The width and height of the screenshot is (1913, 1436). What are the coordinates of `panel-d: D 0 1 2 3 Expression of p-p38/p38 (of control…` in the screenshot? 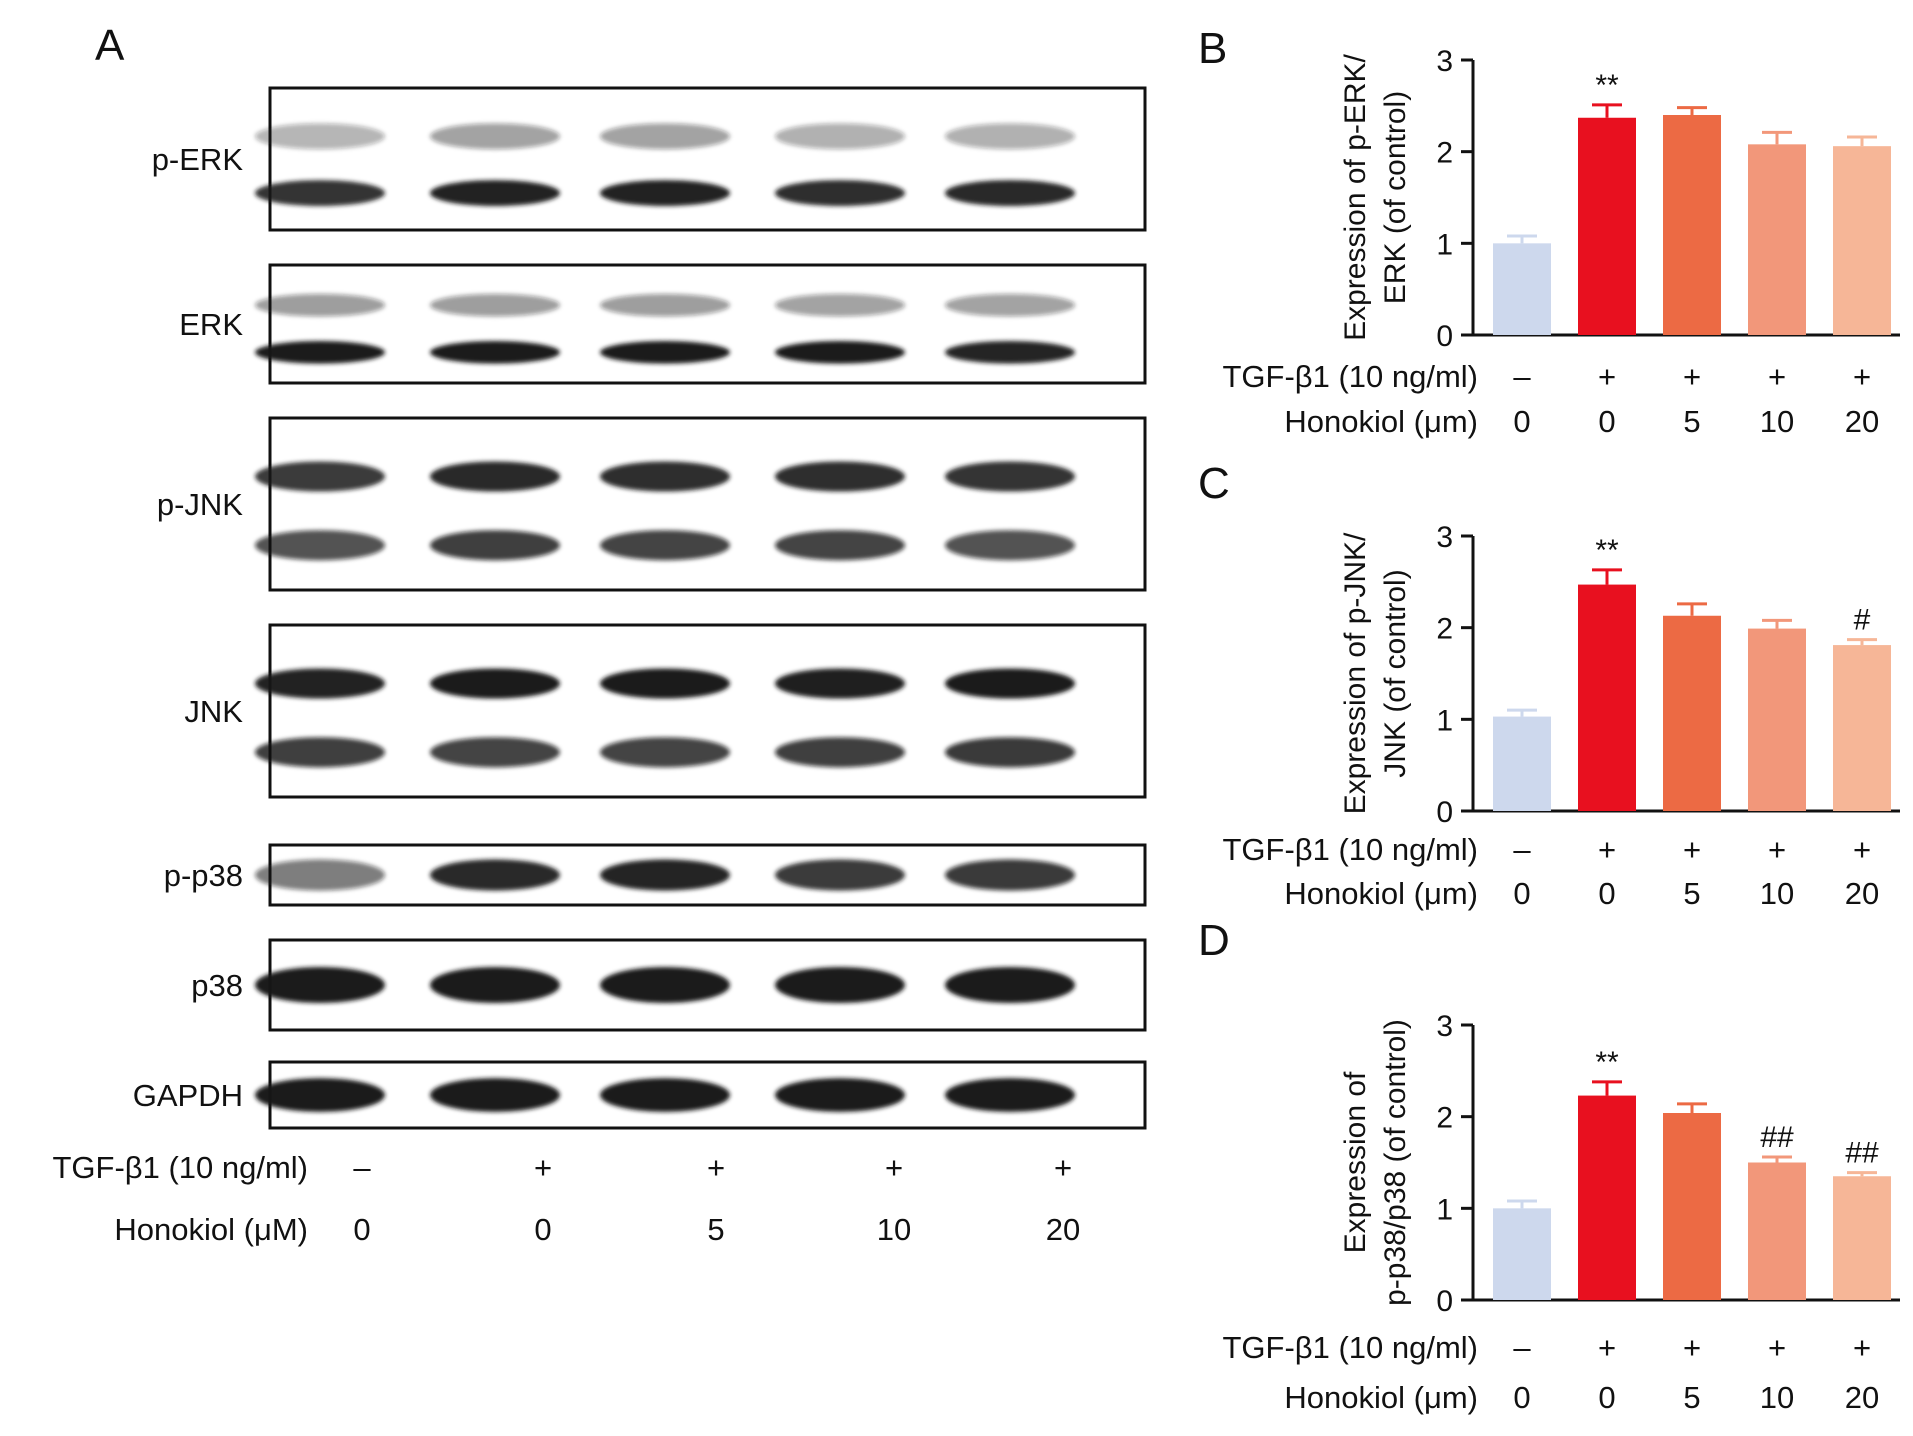 It's located at (1549, 1165).